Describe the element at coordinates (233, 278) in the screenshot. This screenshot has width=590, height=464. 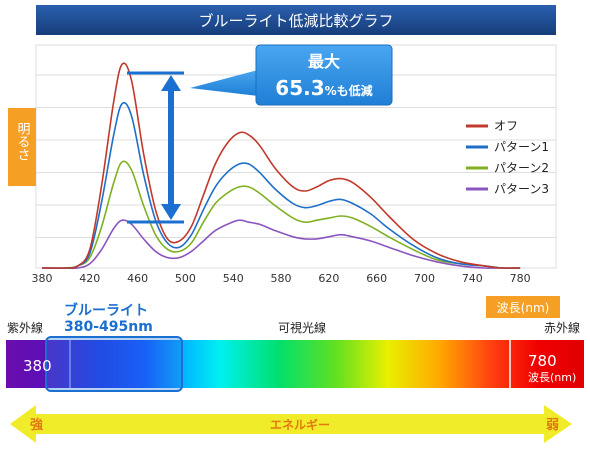
I see `x-tick-label: 540` at that location.